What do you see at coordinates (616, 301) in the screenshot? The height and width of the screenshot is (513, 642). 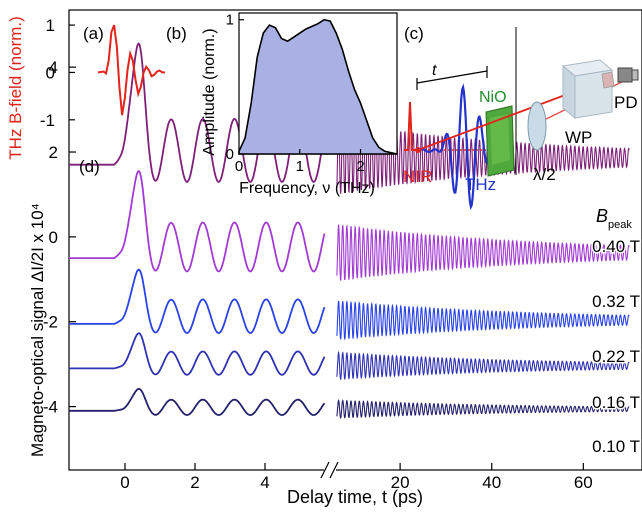 I see `legend-label: 0.32 T` at bounding box center [616, 301].